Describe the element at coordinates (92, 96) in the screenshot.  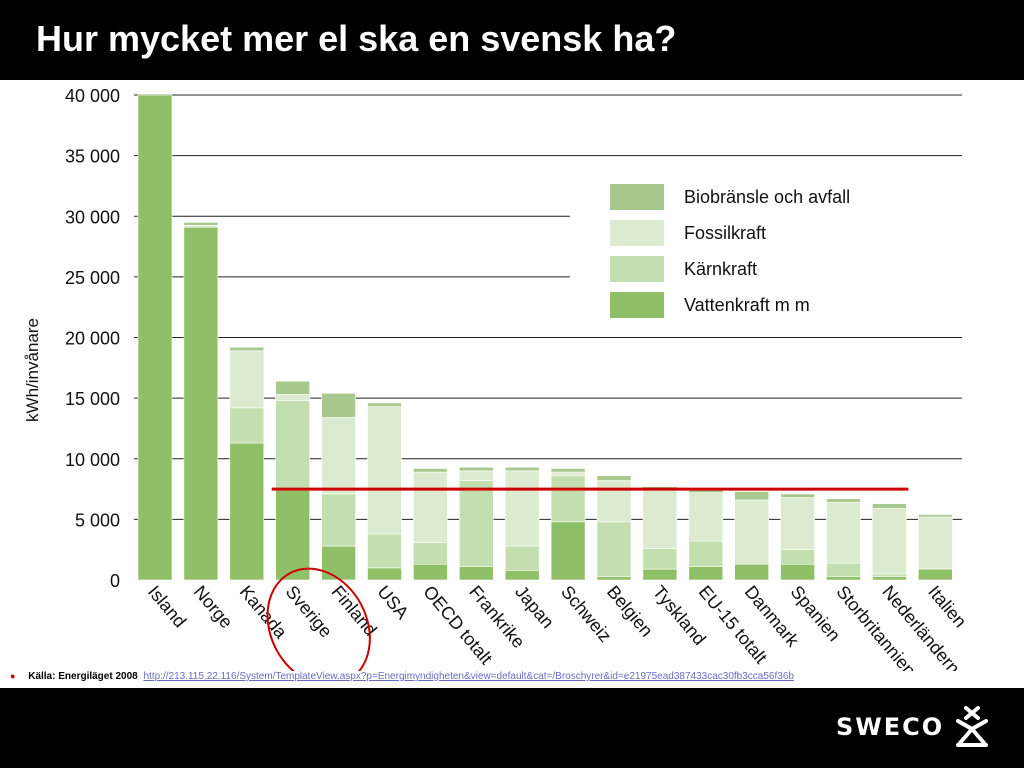
I see `y-tick-label: 40 000` at that location.